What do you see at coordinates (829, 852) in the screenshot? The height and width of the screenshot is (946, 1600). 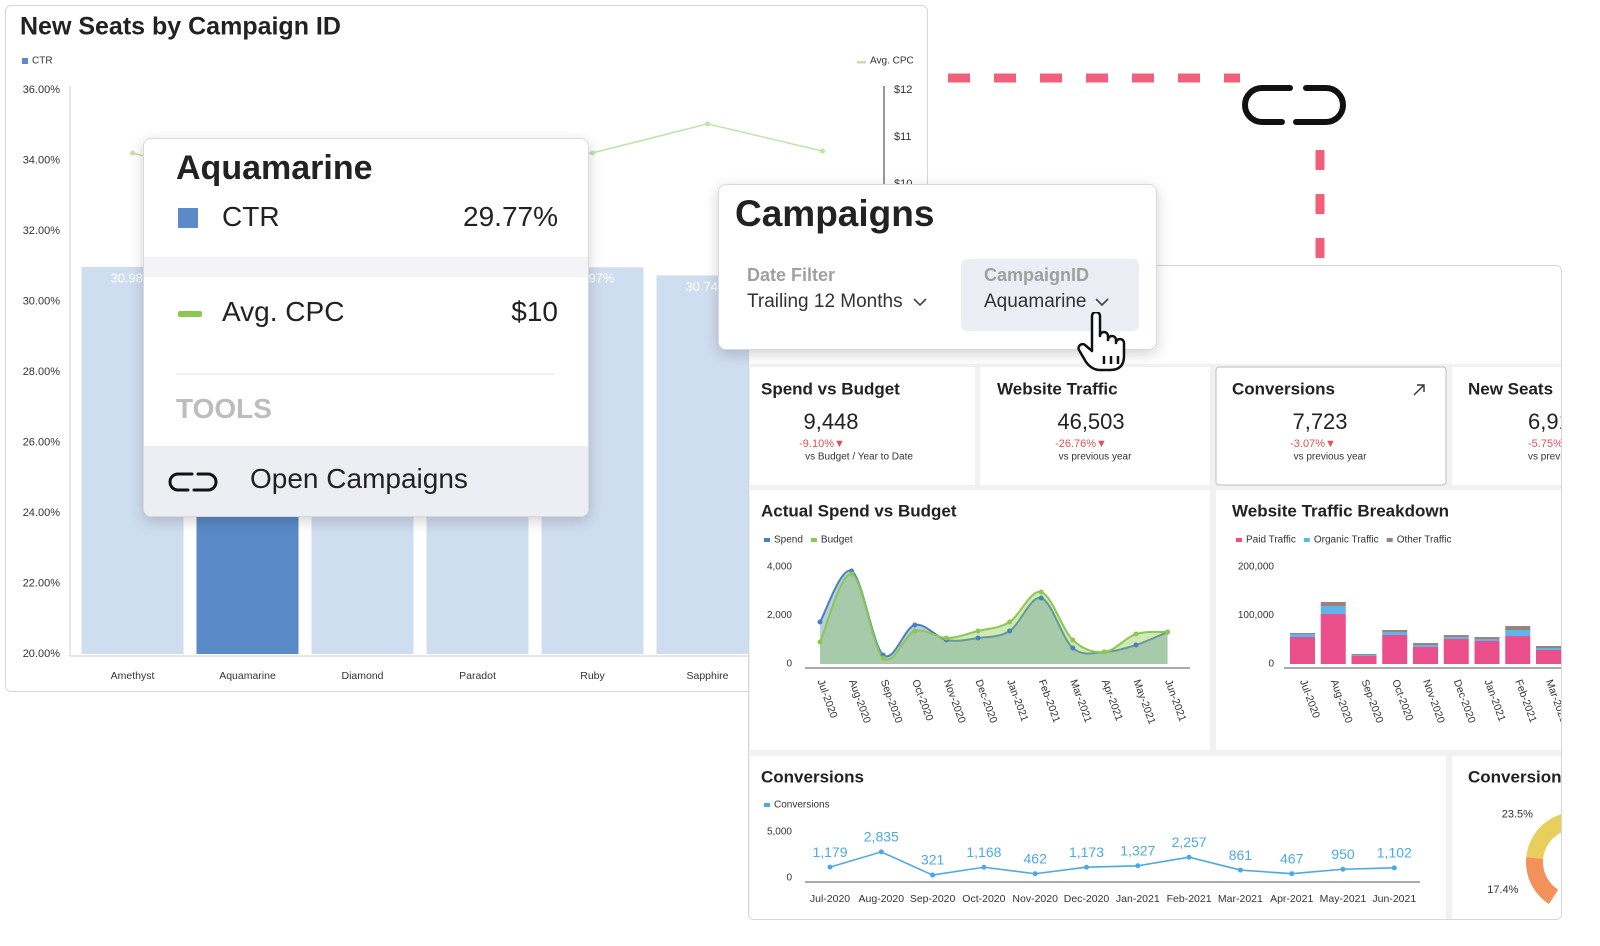 I see `data-label: 1,179` at bounding box center [829, 852].